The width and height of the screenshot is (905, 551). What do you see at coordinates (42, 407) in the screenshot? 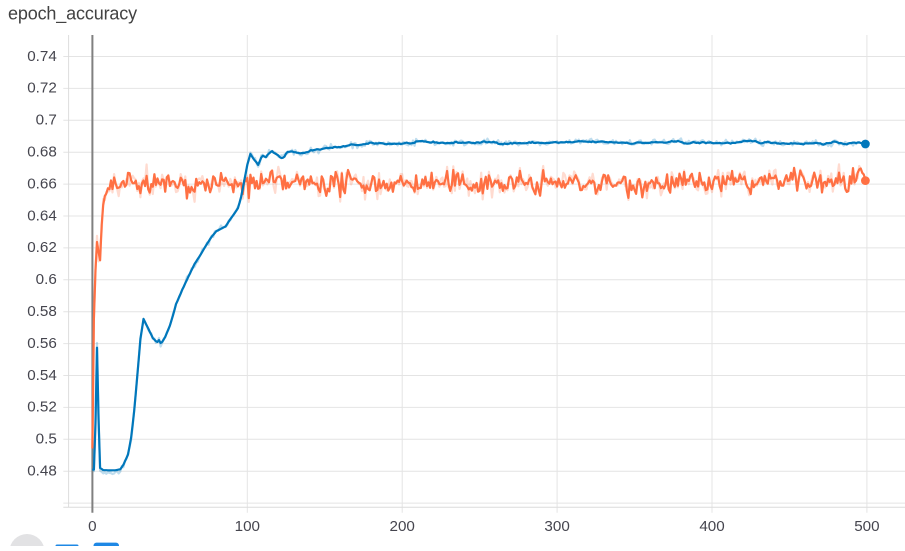
I see `svg-text: 0.52` at bounding box center [42, 407].